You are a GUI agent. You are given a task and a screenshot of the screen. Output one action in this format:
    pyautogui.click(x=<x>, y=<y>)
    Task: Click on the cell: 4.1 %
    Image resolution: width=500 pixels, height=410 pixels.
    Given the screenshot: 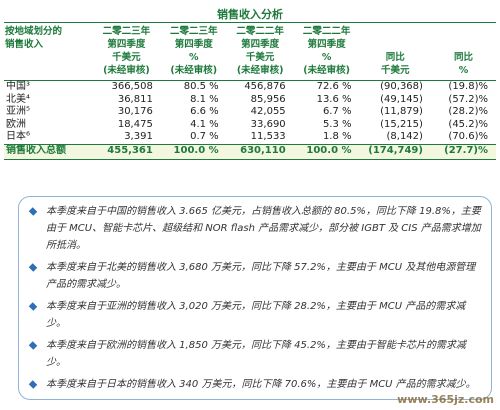 What is the action you would take?
    pyautogui.click(x=204, y=124)
    